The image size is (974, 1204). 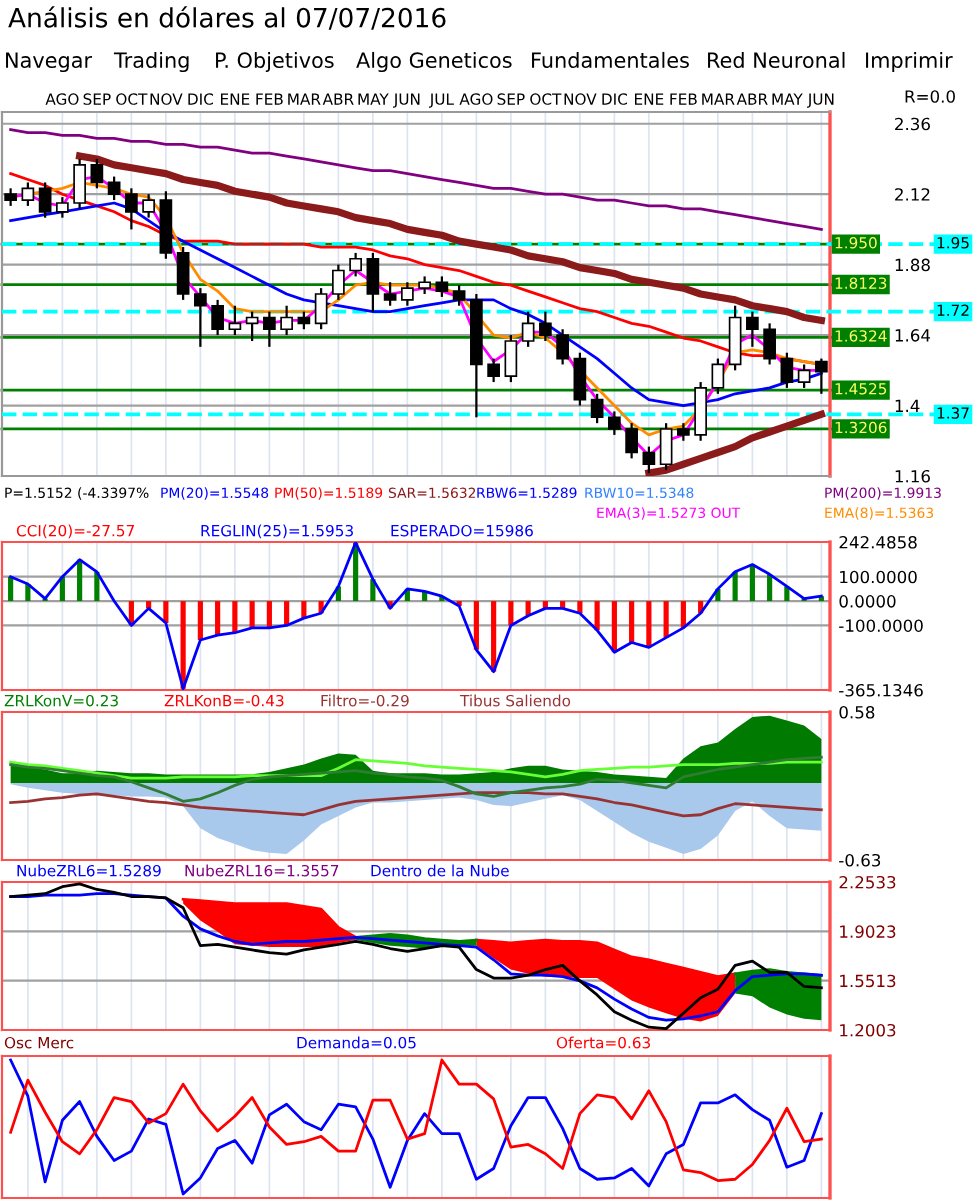 What do you see at coordinates (913, 335) in the screenshot?
I see `y-tick-label: 1.64` at bounding box center [913, 335].